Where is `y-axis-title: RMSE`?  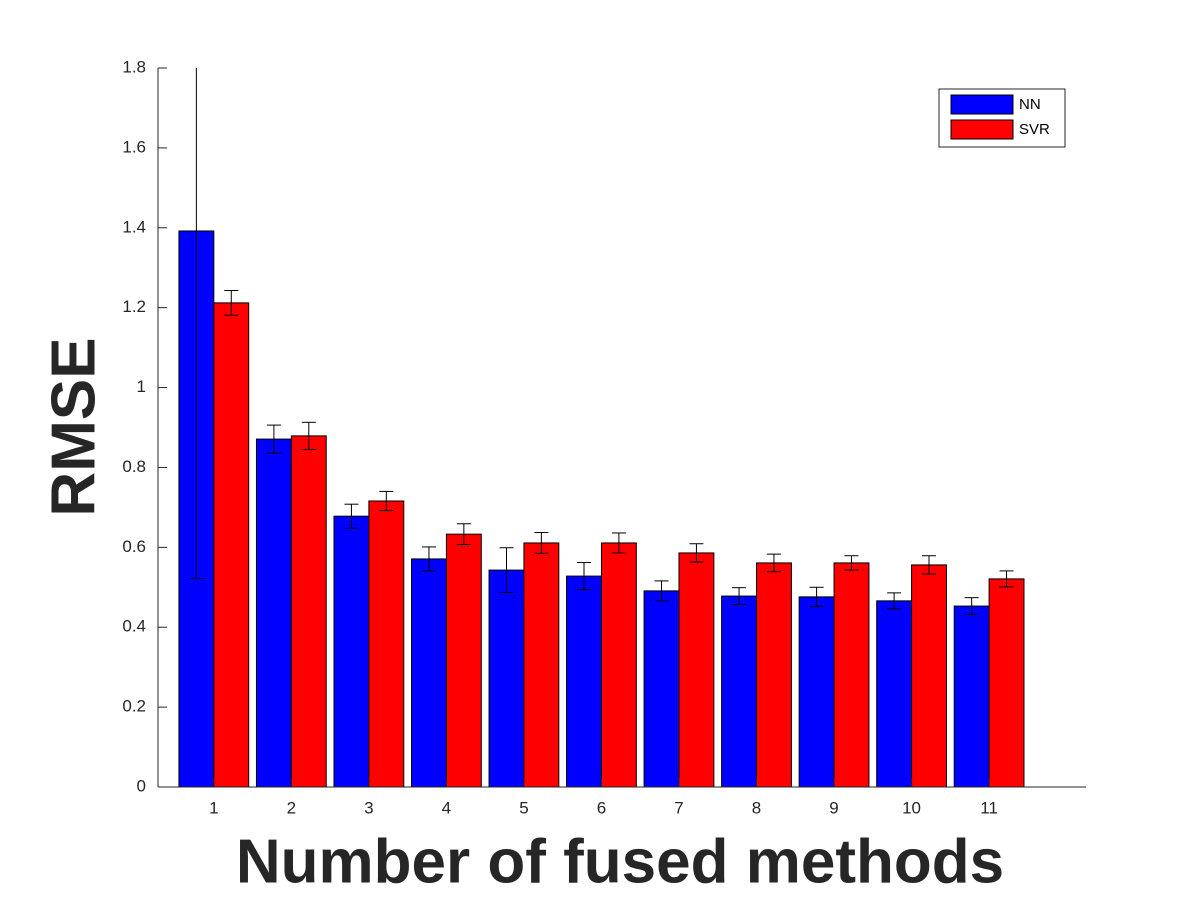
y-axis-title: RMSE is located at coordinates (73, 426).